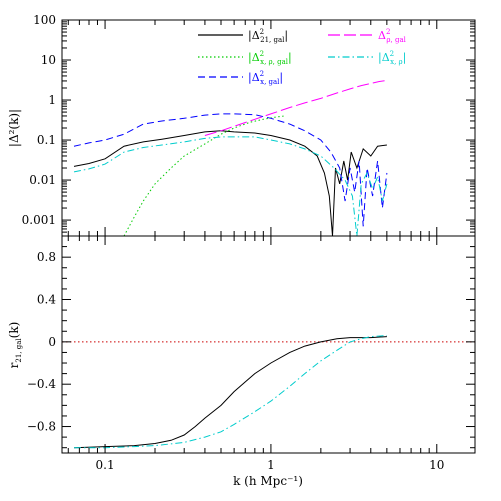 This screenshot has width=501, height=501. I want to click on series-line-r_cyan, so click(230, 392).